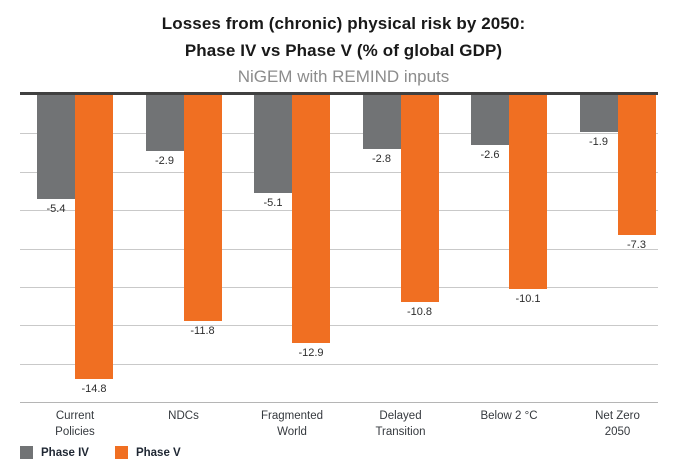  I want to click on legend: Phase IV Phase V, so click(100, 452).